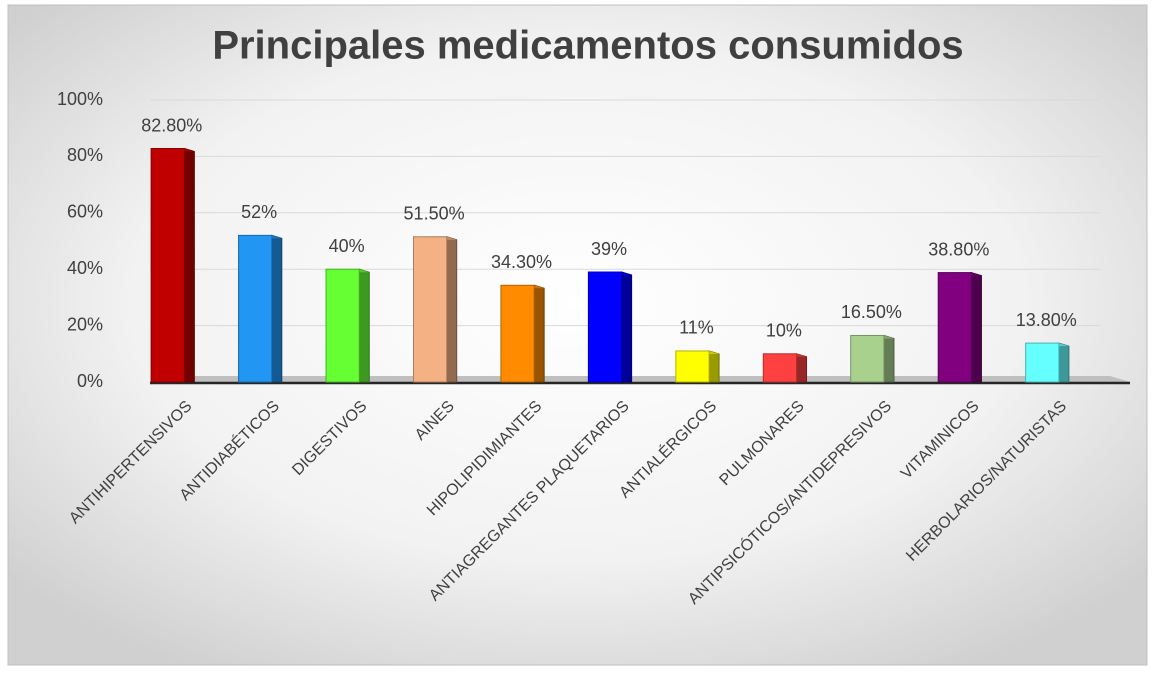  What do you see at coordinates (640, 379) in the screenshot?
I see `floor` at bounding box center [640, 379].